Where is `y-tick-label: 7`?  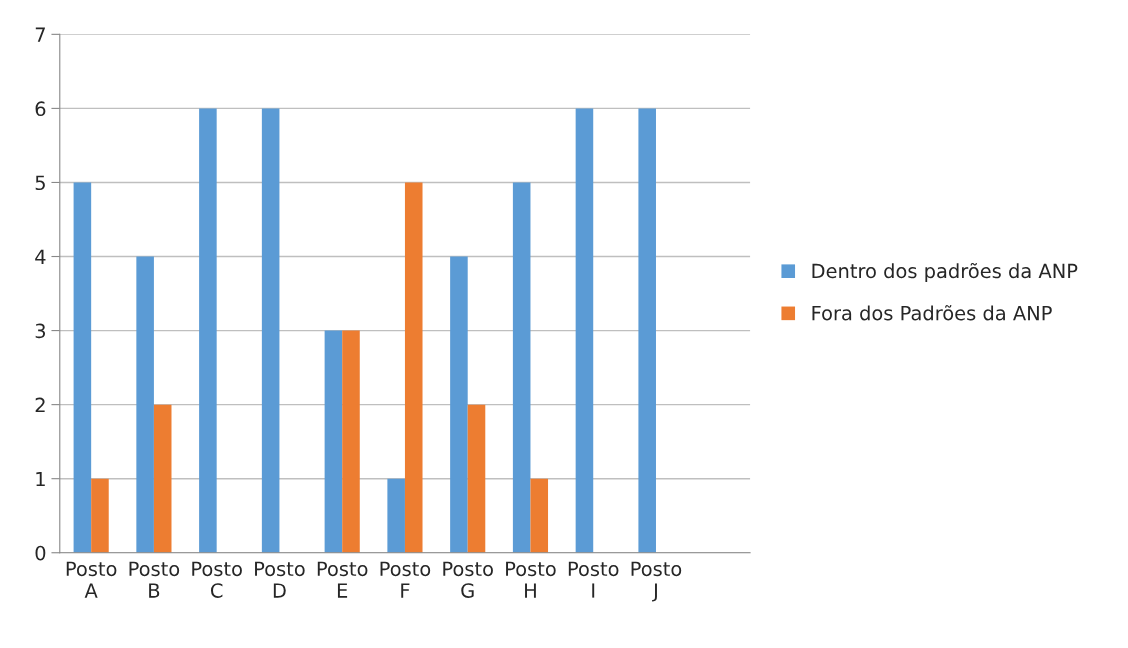 y-tick-label: 7 is located at coordinates (40, 34).